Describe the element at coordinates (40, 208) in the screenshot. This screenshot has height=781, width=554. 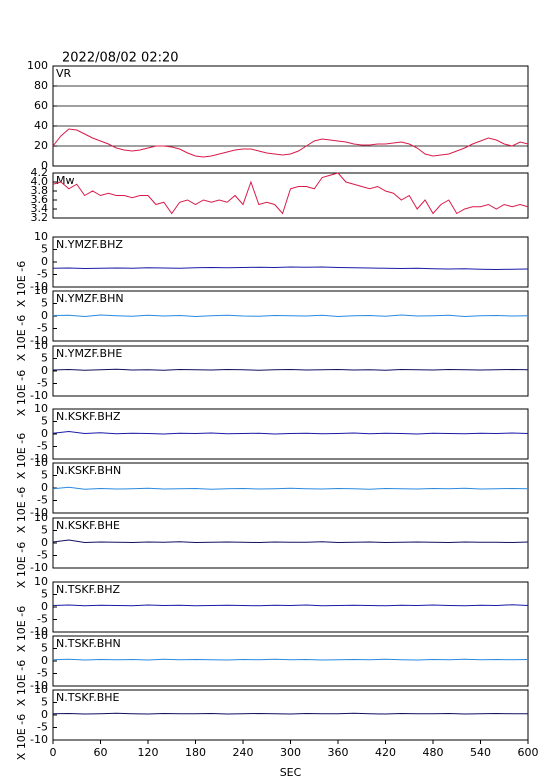
I see `y-tick-label: 3.4` at that location.